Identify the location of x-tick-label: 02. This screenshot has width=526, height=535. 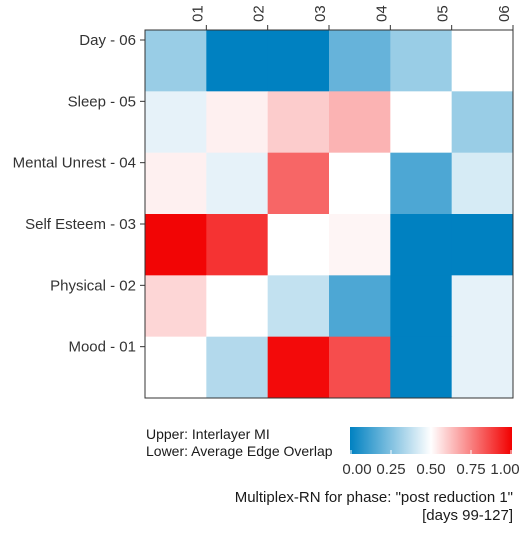
(259, 13).